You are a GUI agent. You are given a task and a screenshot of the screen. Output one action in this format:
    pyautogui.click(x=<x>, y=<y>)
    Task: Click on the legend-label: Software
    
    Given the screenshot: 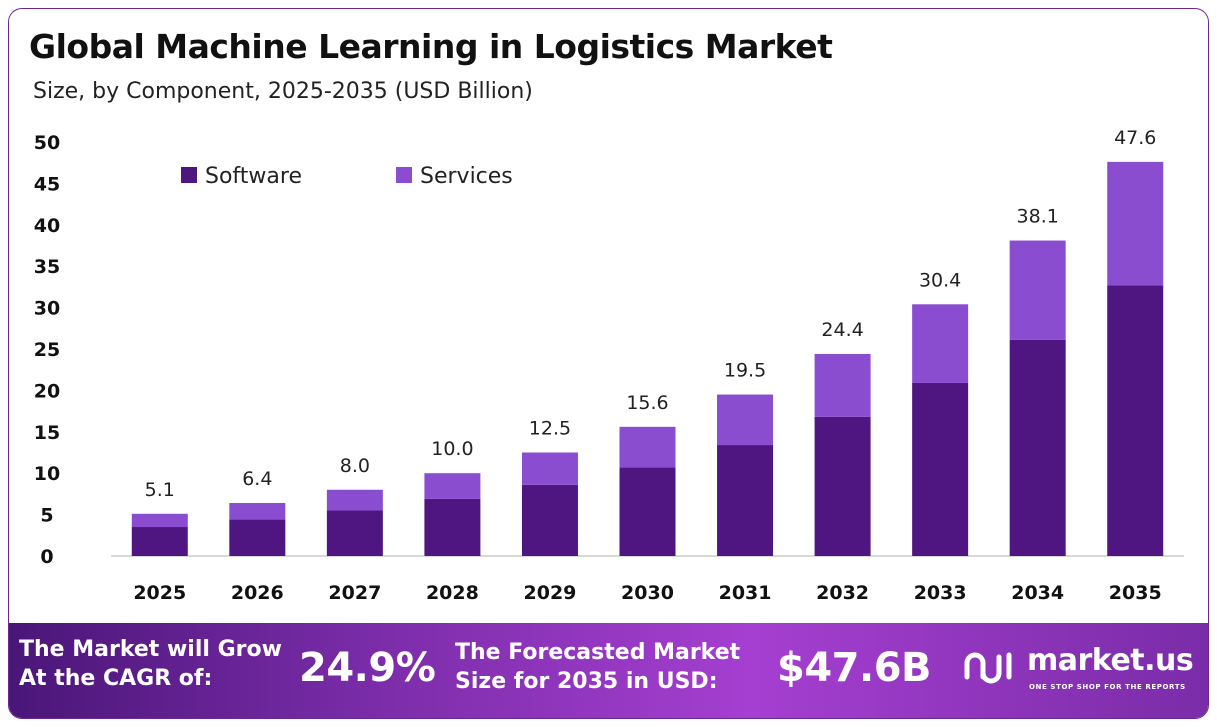 What is the action you would take?
    pyautogui.click(x=253, y=176)
    